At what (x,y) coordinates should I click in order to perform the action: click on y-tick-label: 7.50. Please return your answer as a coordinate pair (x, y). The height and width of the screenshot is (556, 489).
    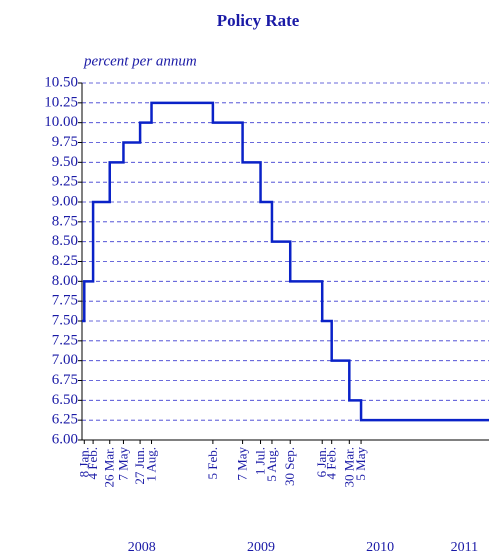
    Looking at the image, I should click on (65, 320).